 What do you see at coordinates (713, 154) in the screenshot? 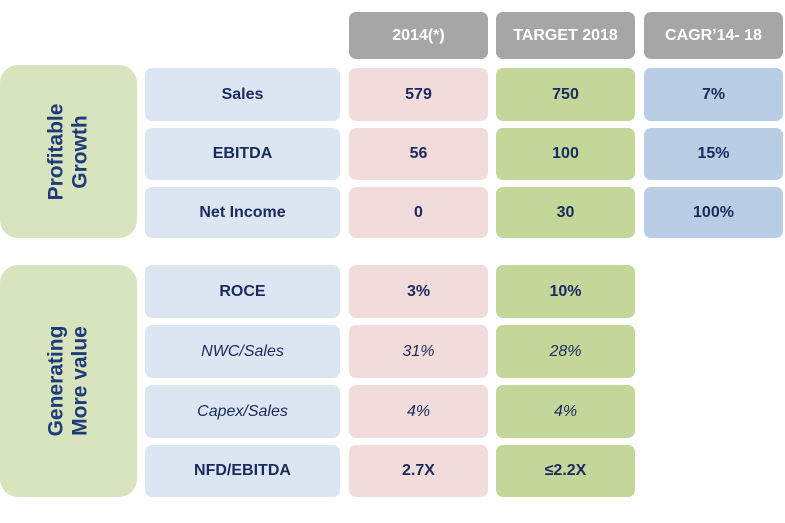
I see `ebitda-cagr: 15%` at bounding box center [713, 154].